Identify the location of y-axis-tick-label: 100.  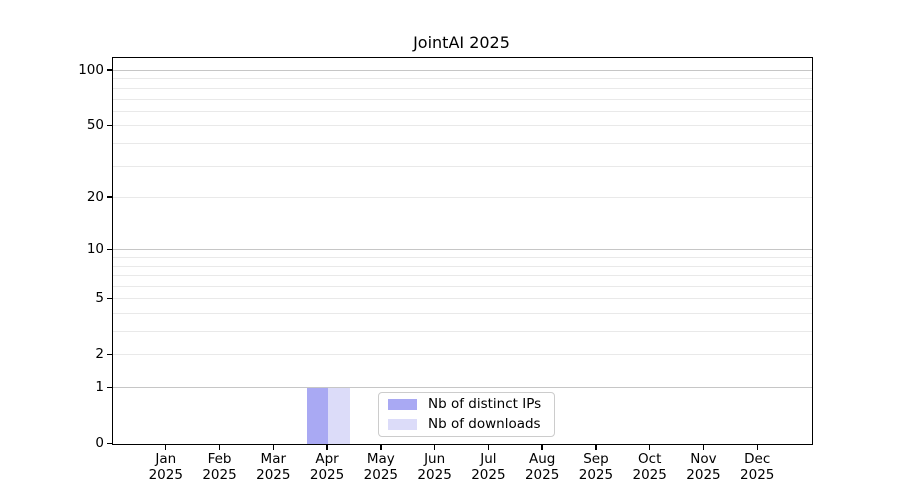
(91, 69).